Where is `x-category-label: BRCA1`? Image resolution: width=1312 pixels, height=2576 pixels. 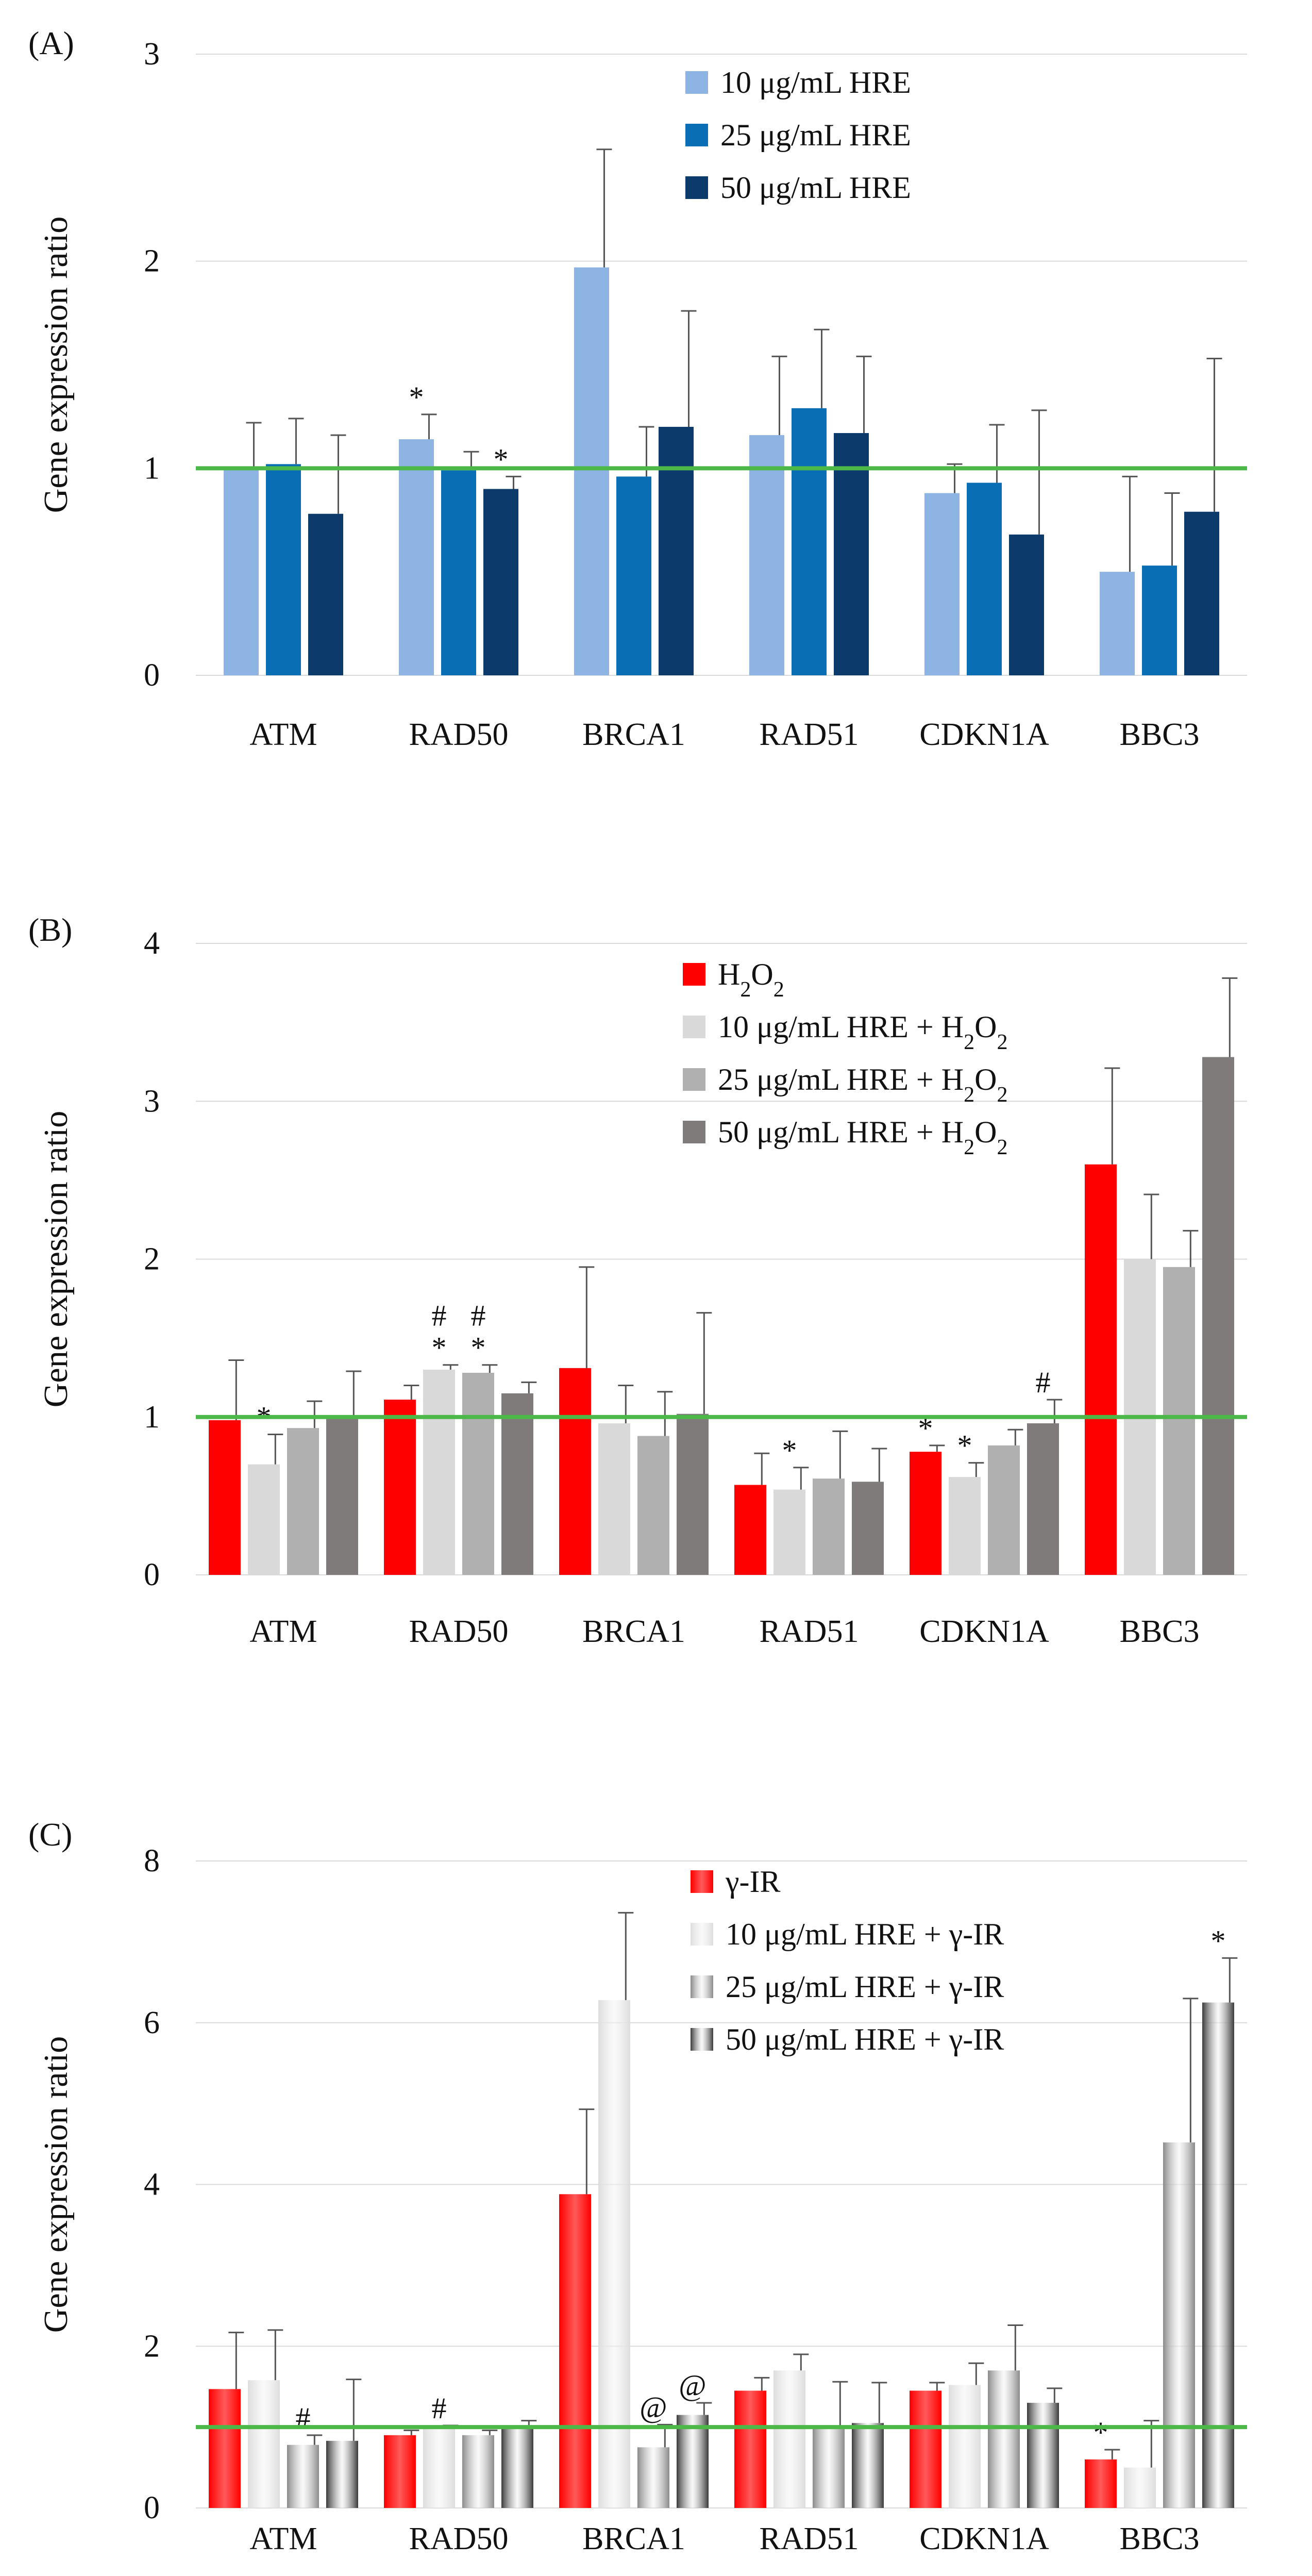
x-category-label: BRCA1 is located at coordinates (633, 735).